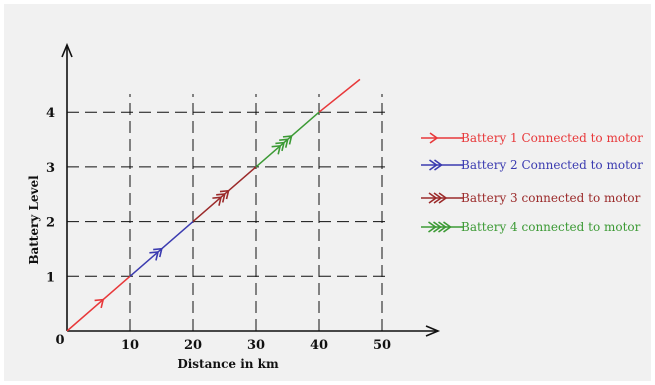  Describe the element at coordinates (551, 198) in the screenshot. I see `legend-label-3: Battery 3 connected to motor` at that location.